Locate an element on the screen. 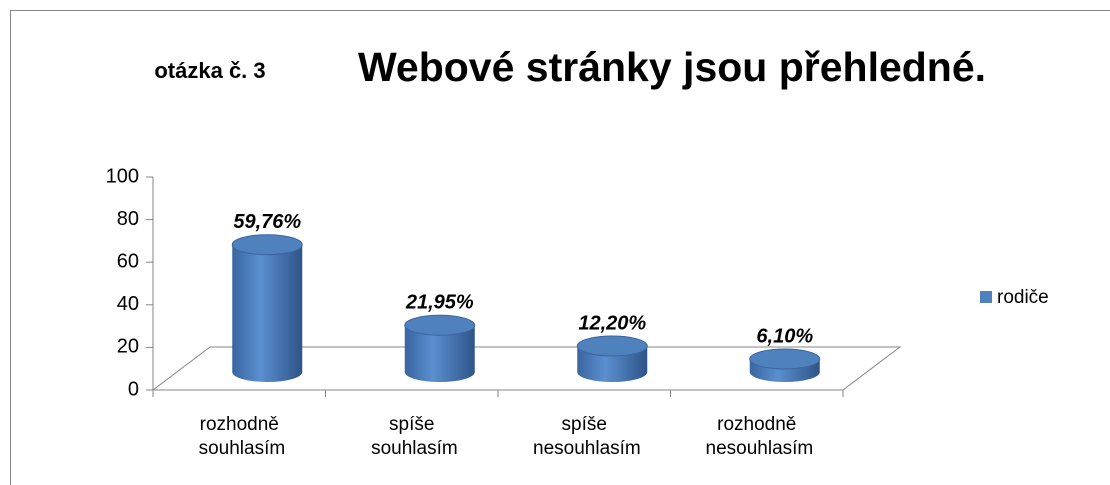 Image resolution: width=1110 pixels, height=485 pixels. chart-title: Webové stránky jsou přehledné. is located at coordinates (672, 67).